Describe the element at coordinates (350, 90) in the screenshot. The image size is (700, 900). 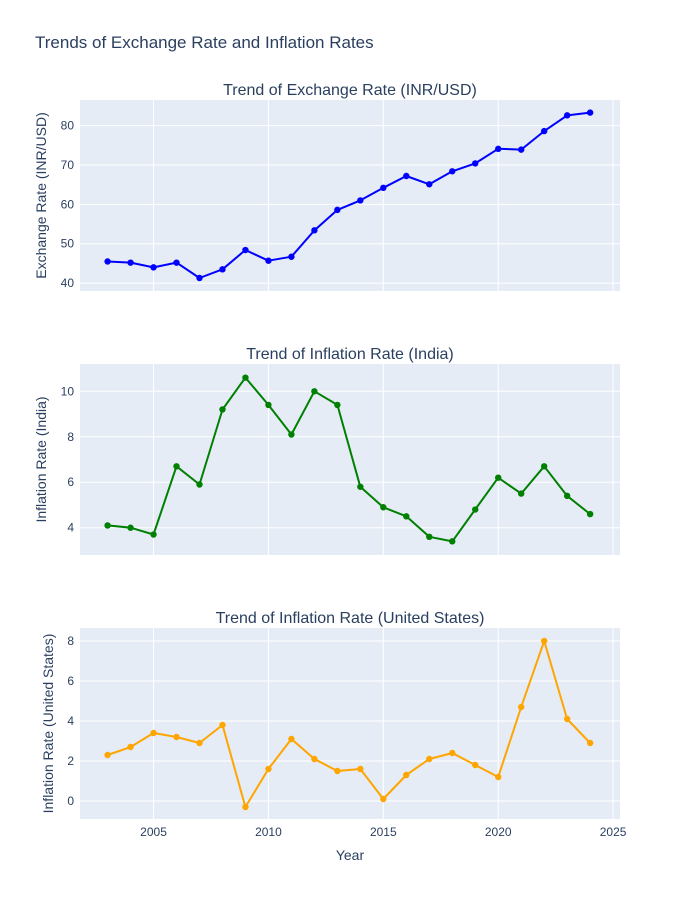
I see `subplot-title: Trend of Exchange Rate (INR/USD)` at that location.